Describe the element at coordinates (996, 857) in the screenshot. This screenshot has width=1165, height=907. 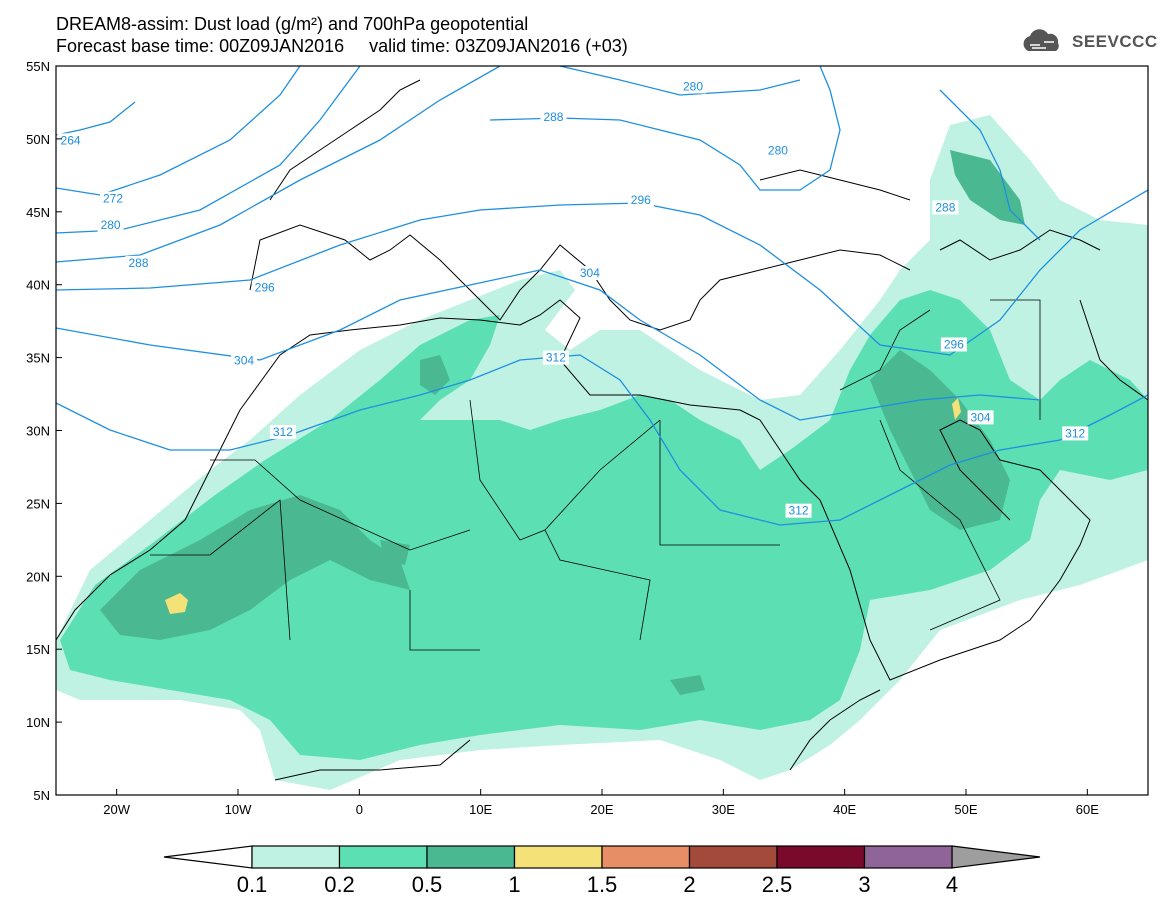
I see `colorbar-high-arrow` at that location.